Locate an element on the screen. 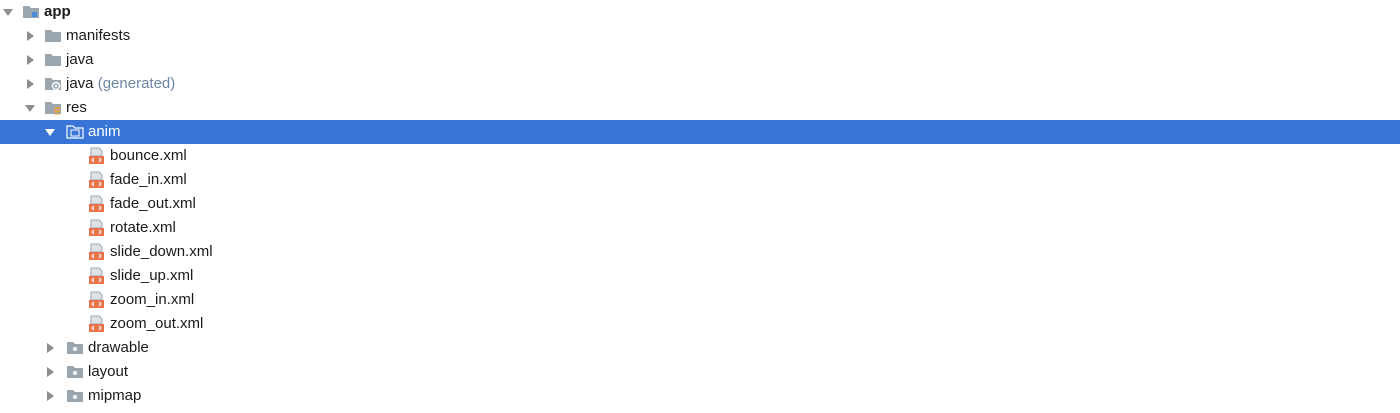 The image size is (1400, 413). tree-node-app: app is located at coordinates (700, 12).